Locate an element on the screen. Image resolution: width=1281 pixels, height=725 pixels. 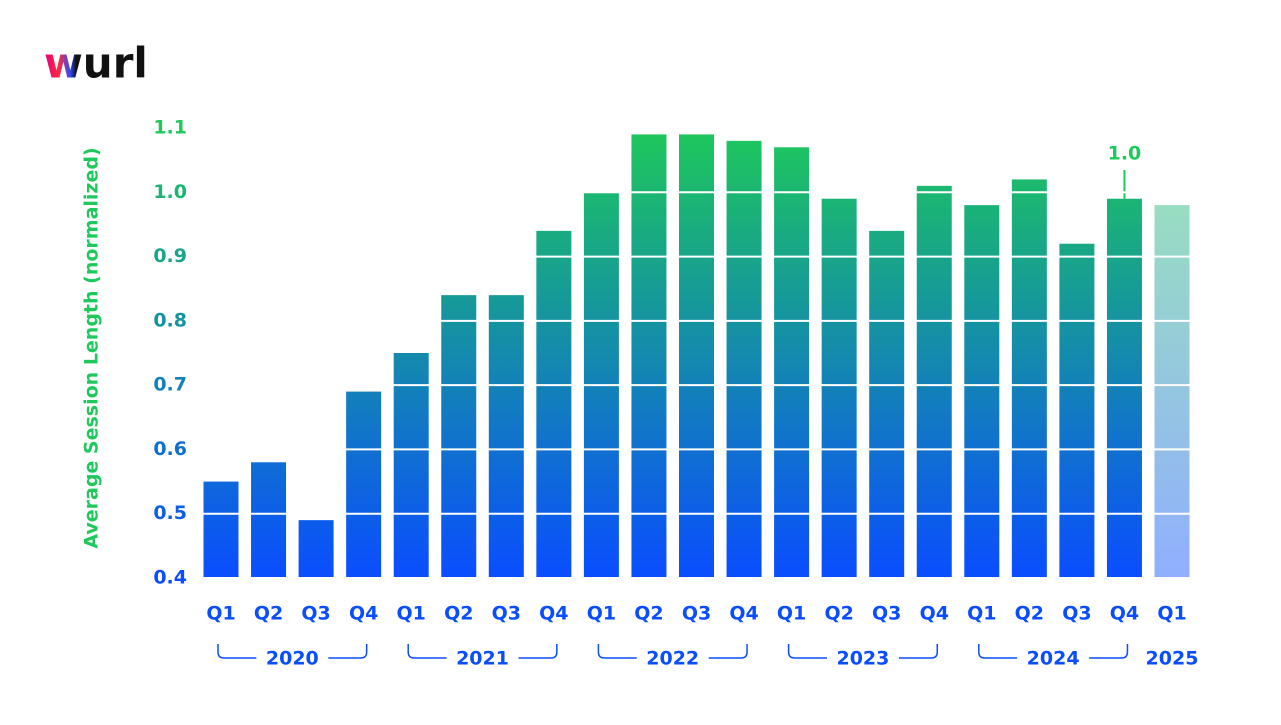
year-label: 2025 is located at coordinates (1172, 659).